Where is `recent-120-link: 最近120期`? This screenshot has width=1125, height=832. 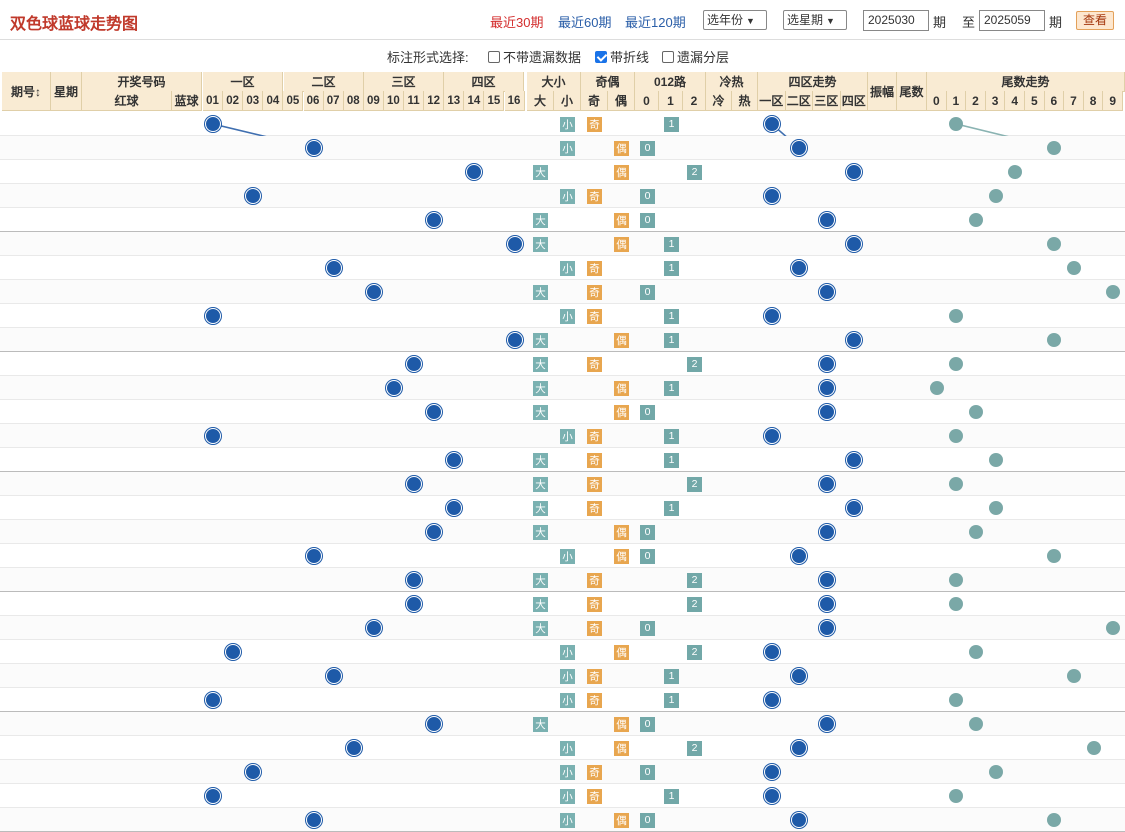
recent-120-link: 最近120期 is located at coordinates (655, 22).